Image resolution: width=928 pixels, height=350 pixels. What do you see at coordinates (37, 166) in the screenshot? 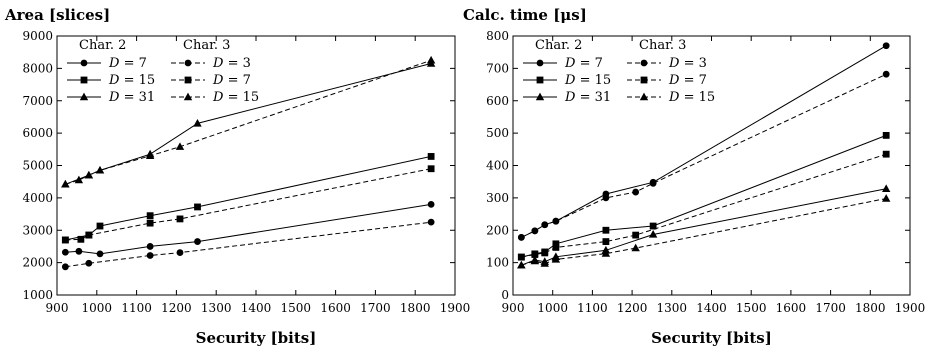
I see `y-tick-label: 5000` at bounding box center [37, 166].